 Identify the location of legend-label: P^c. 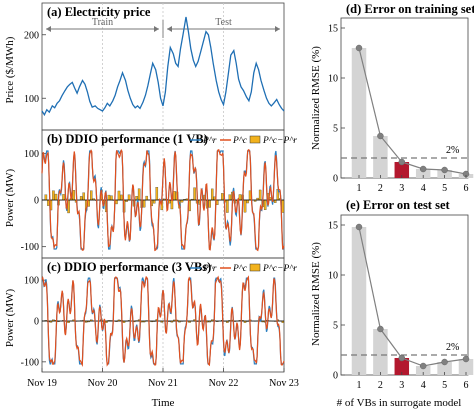
(240, 269).